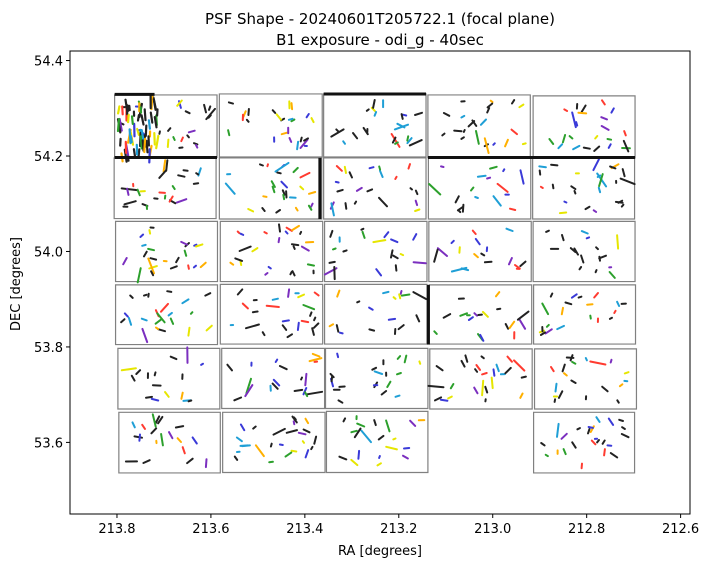 The height and width of the screenshot is (568, 705). Describe the element at coordinates (210, 529) in the screenshot. I see `x-tick-label: 213.6` at that location.